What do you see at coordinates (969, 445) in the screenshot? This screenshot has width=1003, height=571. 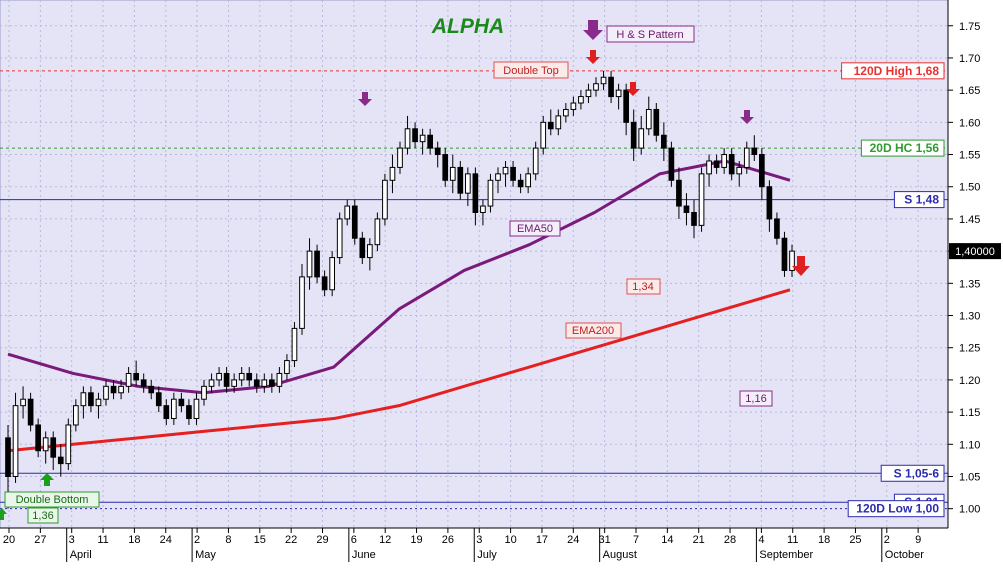 I see `y-tick-label: 1.10` at bounding box center [969, 445].